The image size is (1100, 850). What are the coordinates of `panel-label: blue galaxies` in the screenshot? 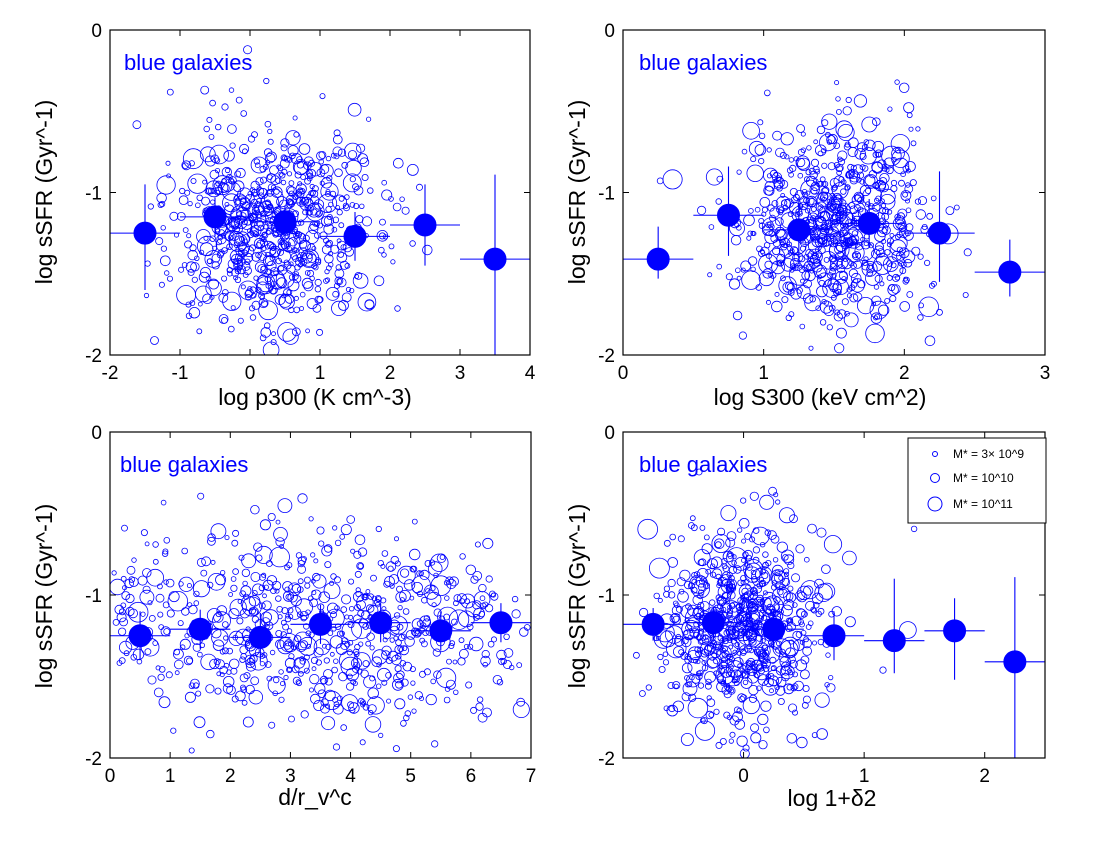 It's located at (703, 464).